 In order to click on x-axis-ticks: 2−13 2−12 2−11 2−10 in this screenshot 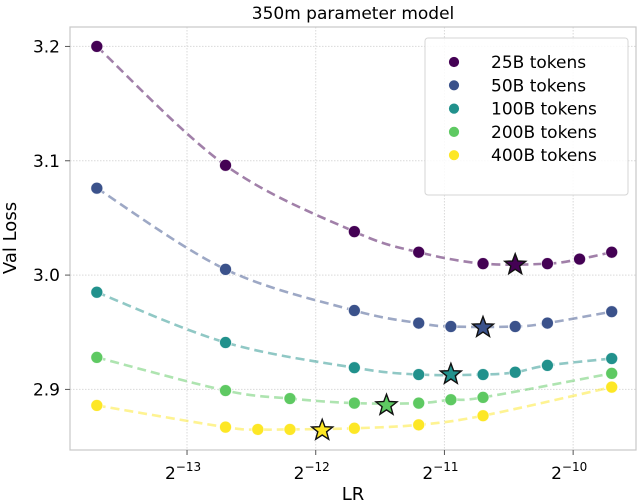, I will do `click(376, 467)`.